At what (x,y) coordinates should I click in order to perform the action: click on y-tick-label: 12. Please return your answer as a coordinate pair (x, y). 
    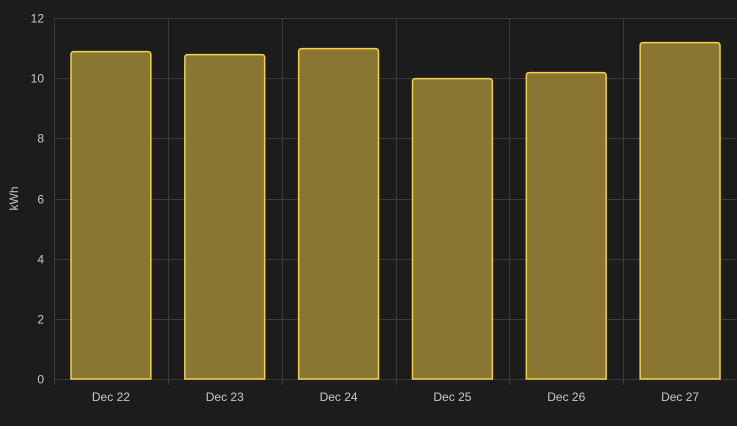
    Looking at the image, I should click on (38, 19).